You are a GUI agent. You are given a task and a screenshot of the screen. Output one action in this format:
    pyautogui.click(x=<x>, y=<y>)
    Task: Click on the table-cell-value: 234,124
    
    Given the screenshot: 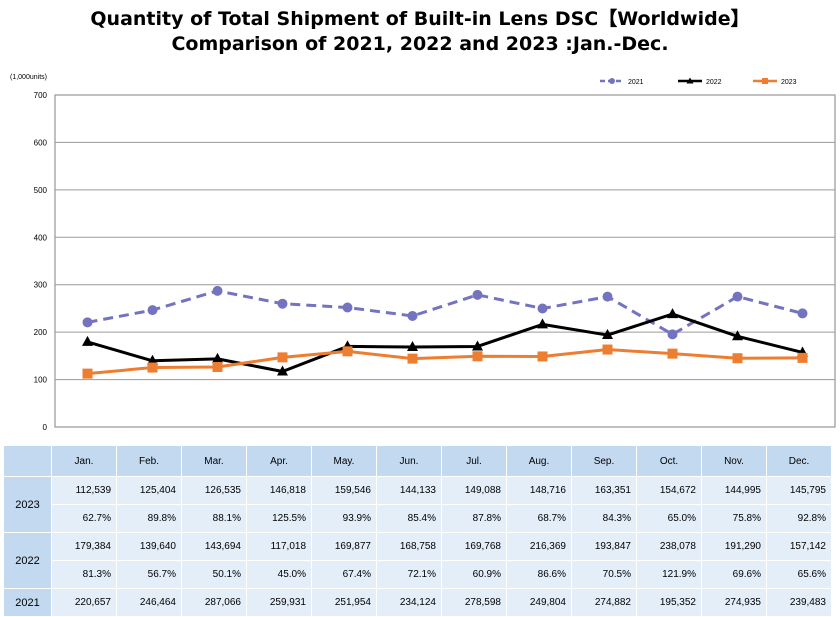 What is the action you would take?
    pyautogui.click(x=409, y=602)
    